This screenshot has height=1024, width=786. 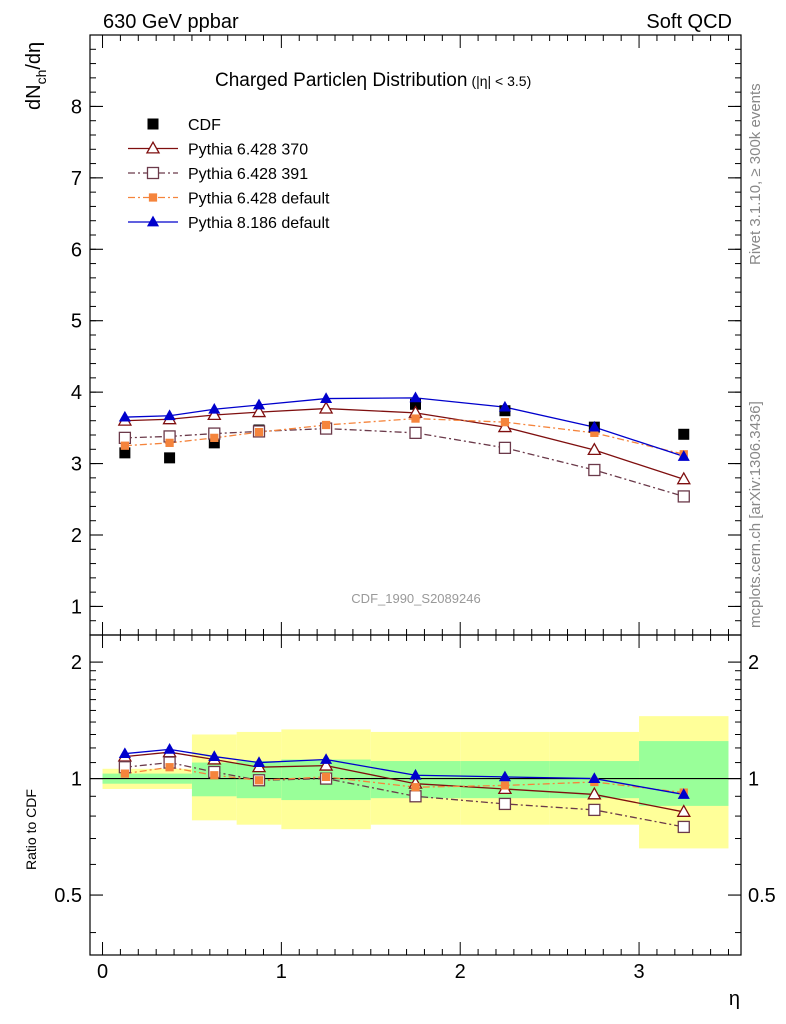 What do you see at coordinates (755, 514) in the screenshot?
I see `side-label-lower: mcplots.cern.ch [arXiv:1306.3436]` at bounding box center [755, 514].